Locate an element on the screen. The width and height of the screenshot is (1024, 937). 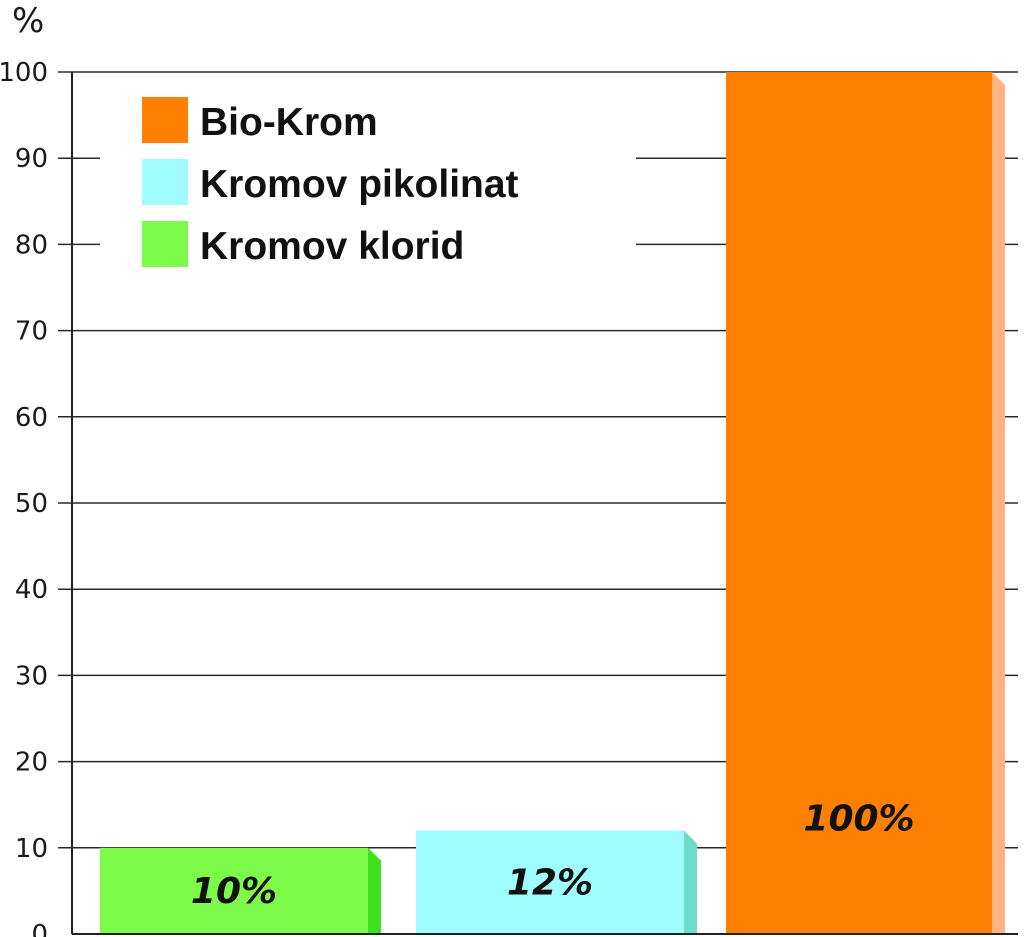
y-tick-label: 100 is located at coordinates (24, 73).